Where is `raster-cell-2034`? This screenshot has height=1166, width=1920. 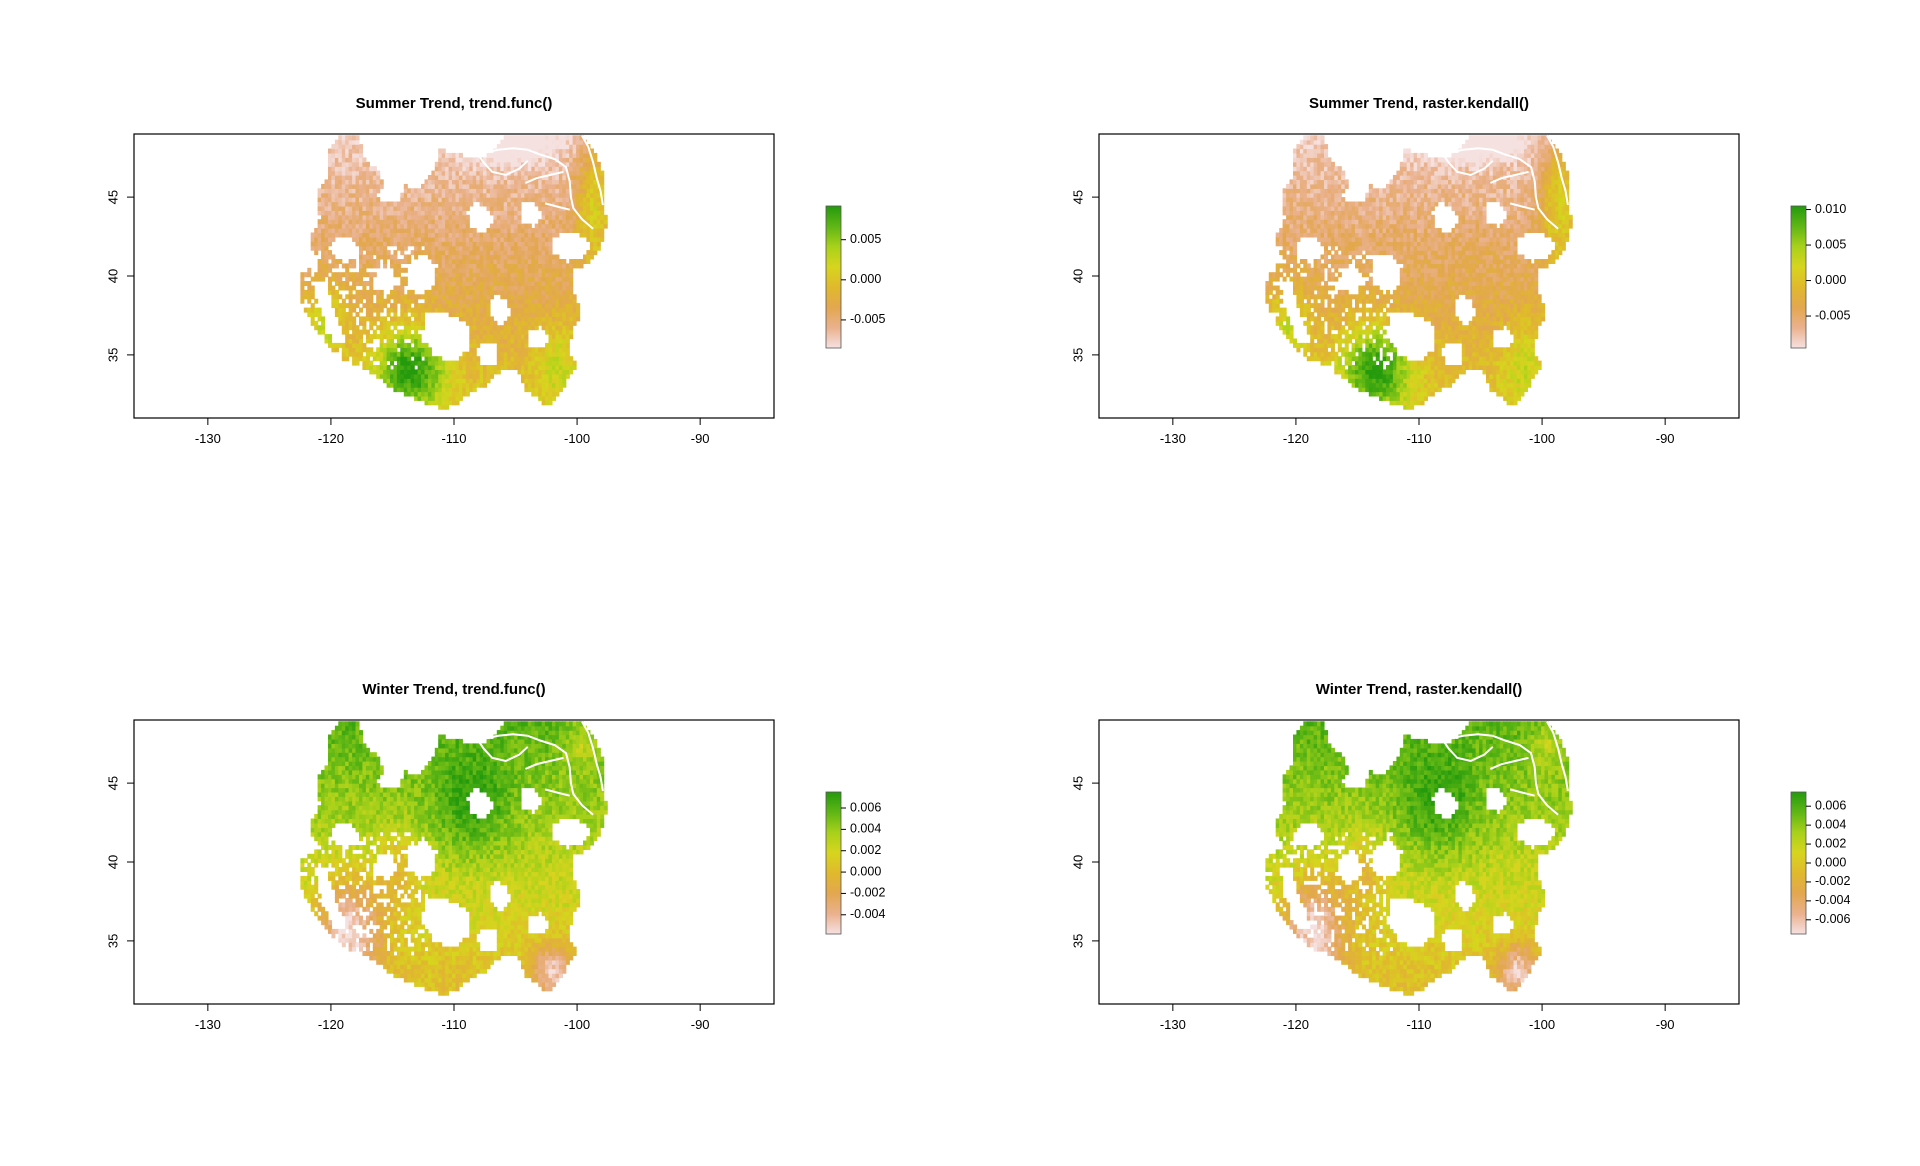
raster-cell-2034 is located at coordinates (481, 235).